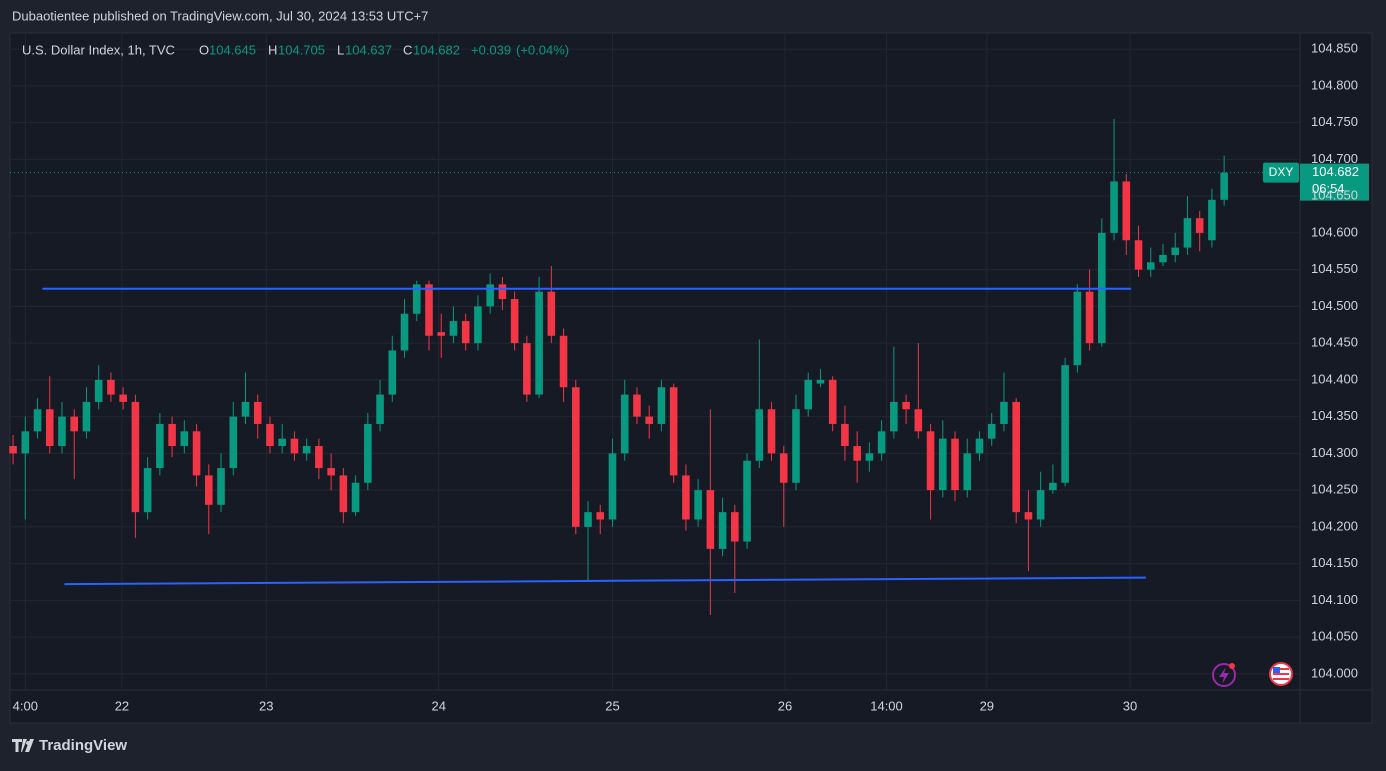 The height and width of the screenshot is (771, 1386). What do you see at coordinates (1334, 342) in the screenshot?
I see `y-tick-label: 104.450` at bounding box center [1334, 342].